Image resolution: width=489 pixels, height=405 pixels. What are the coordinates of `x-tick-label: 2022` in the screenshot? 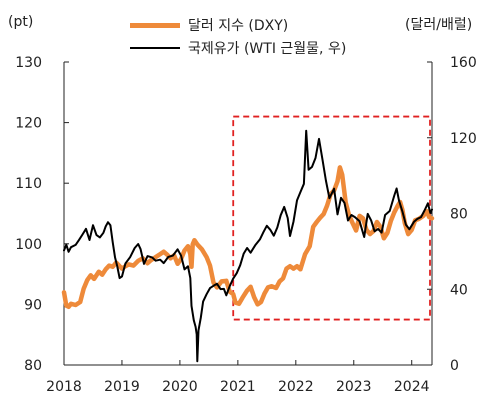 It's located at (296, 387).